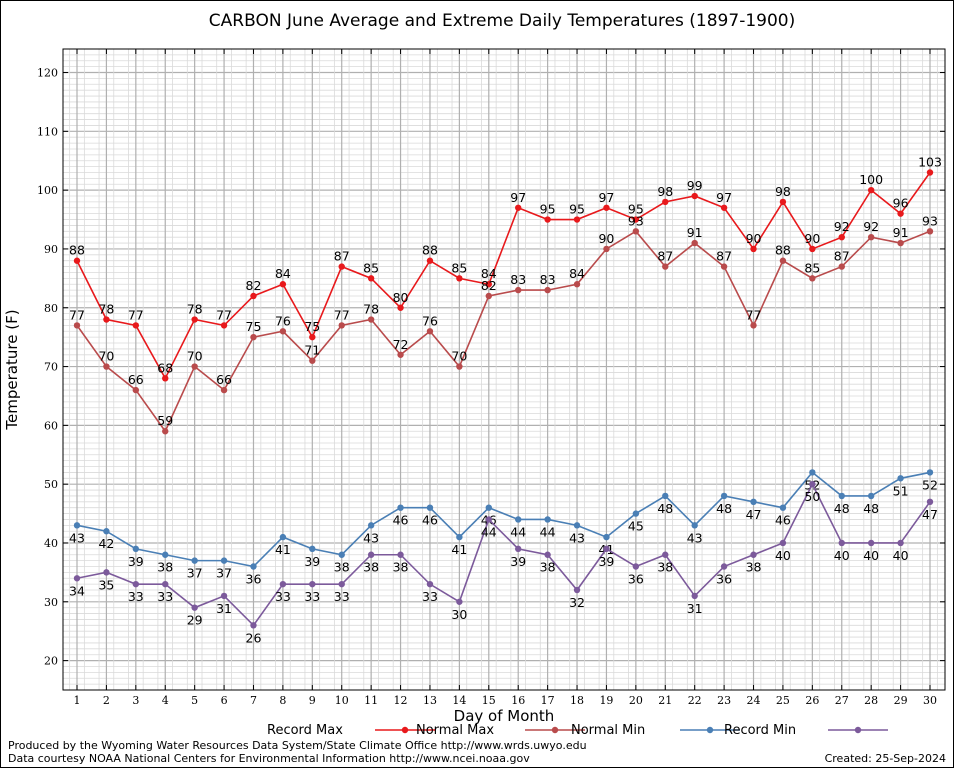 Image resolution: width=954 pixels, height=768 pixels. What do you see at coordinates (51, 661) in the screenshot?
I see `y-tick-label: 20` at bounding box center [51, 661].